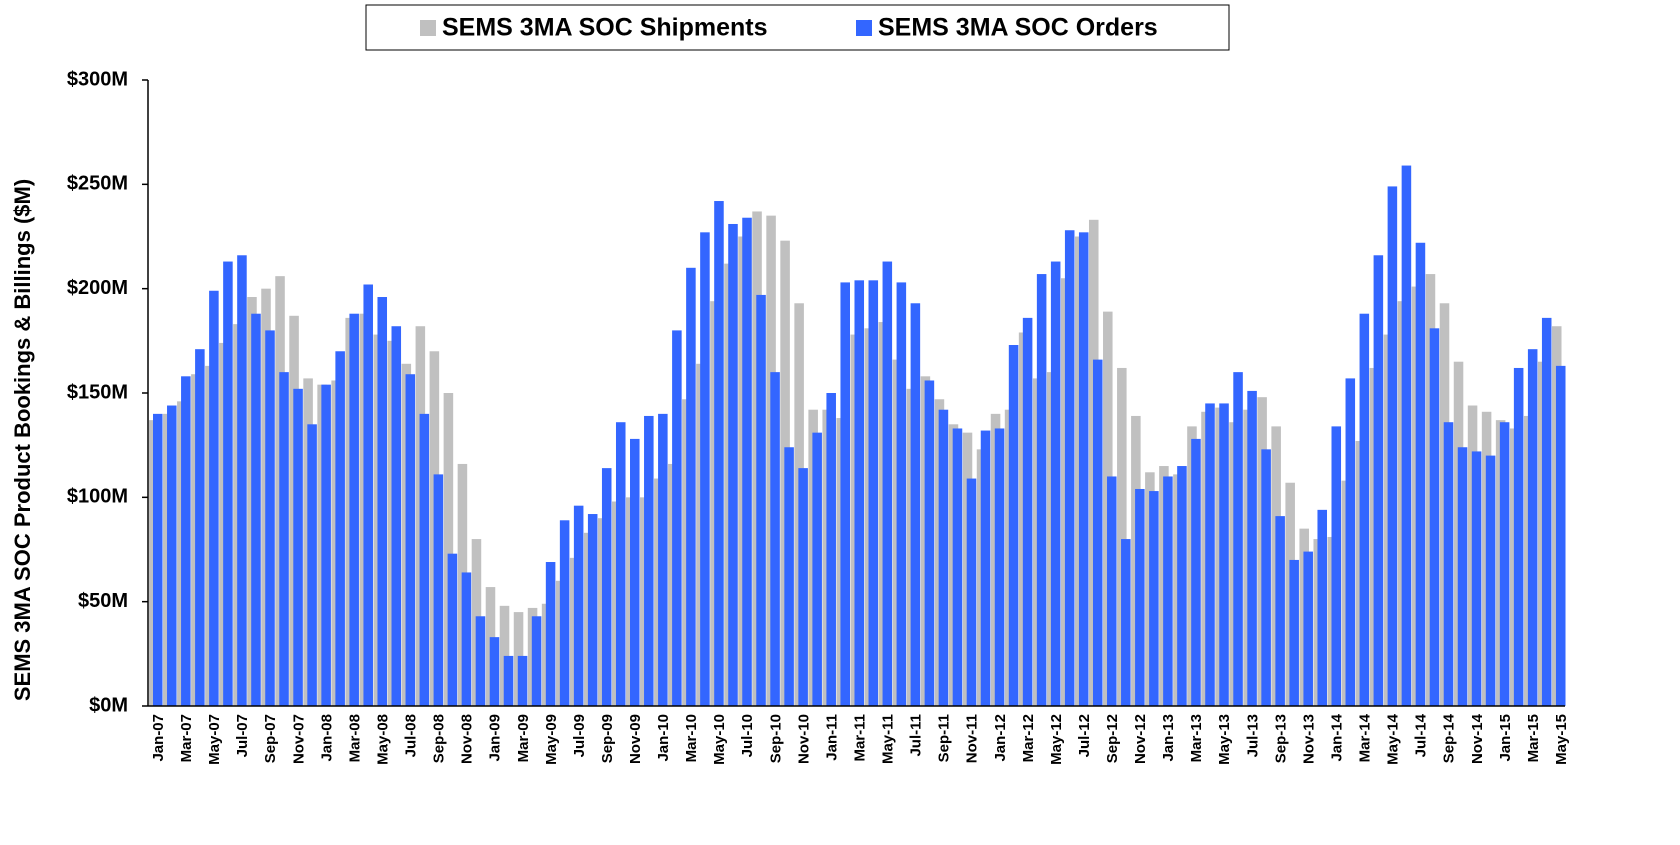 This screenshot has height=845, width=1680. Describe the element at coordinates (972, 738) in the screenshot. I see `x-tick-label: Nov-11` at that location.